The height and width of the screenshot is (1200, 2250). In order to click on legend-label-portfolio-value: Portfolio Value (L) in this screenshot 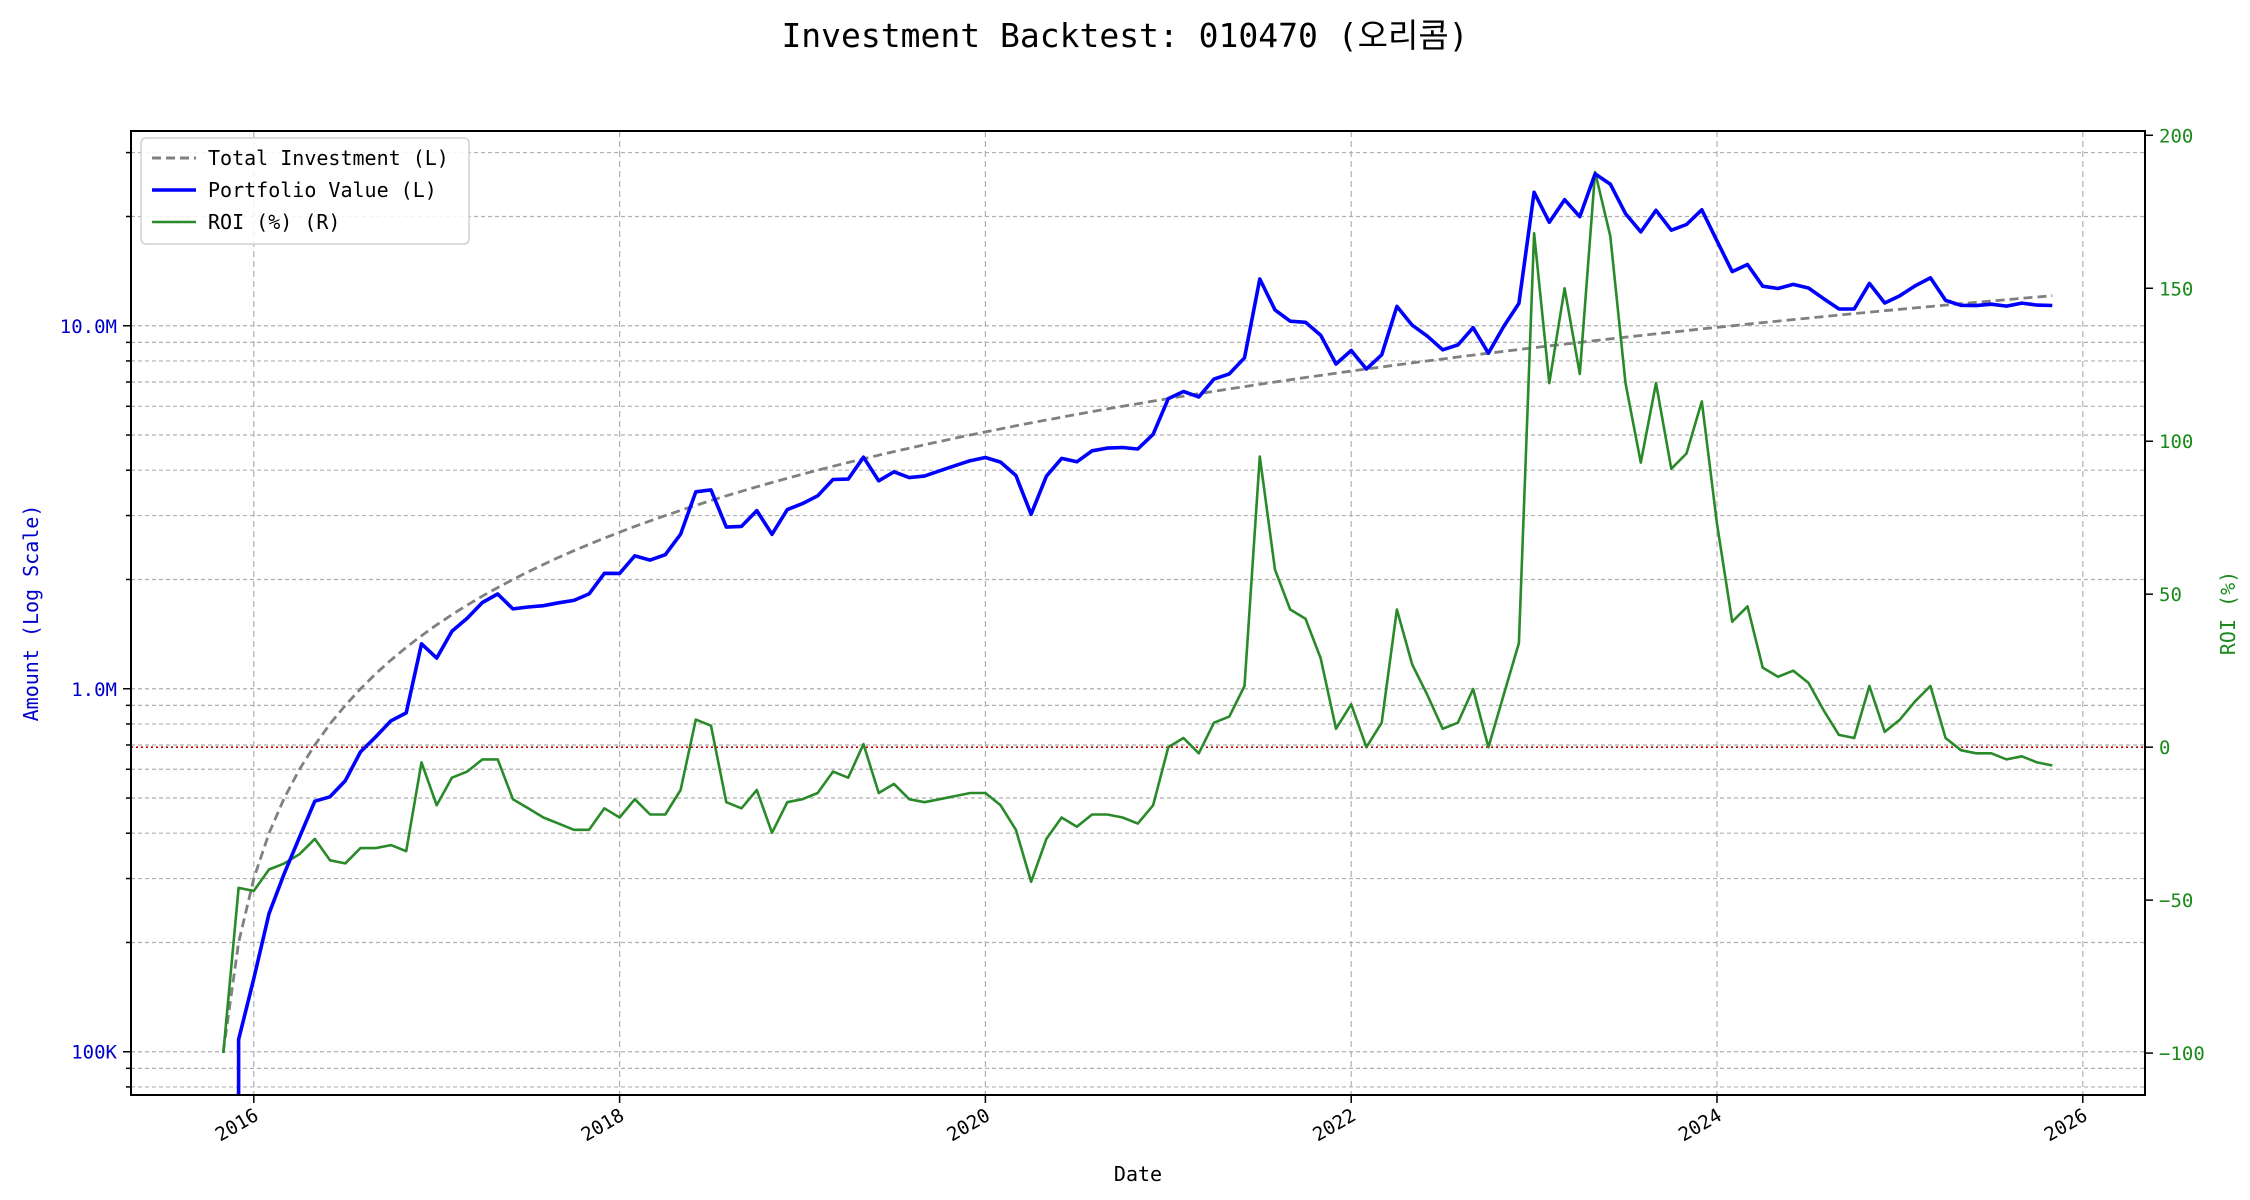, I will do `click(322, 190)`.